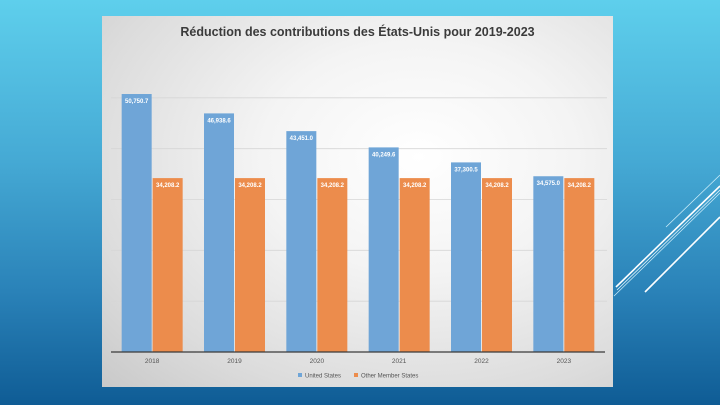 Image resolution: width=720 pixels, height=405 pixels. Describe the element at coordinates (383, 249) in the screenshot. I see `bar-united-states-2021` at that location.